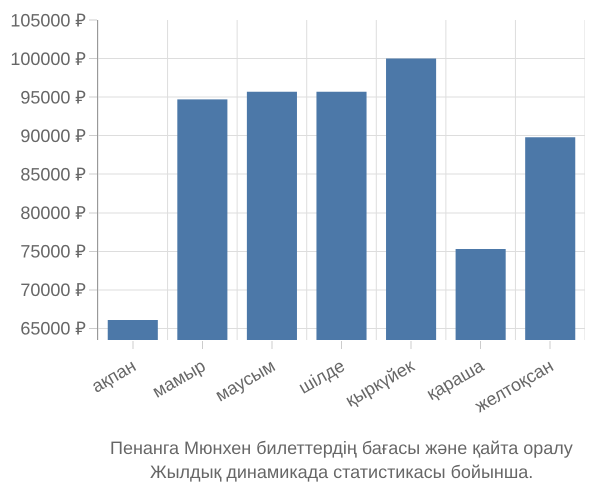 Image resolution: width=600 pixels, height=500 pixels. What do you see at coordinates (48, 20) in the screenshot?
I see `y-tick-label: 105000 ₽` at bounding box center [48, 20].